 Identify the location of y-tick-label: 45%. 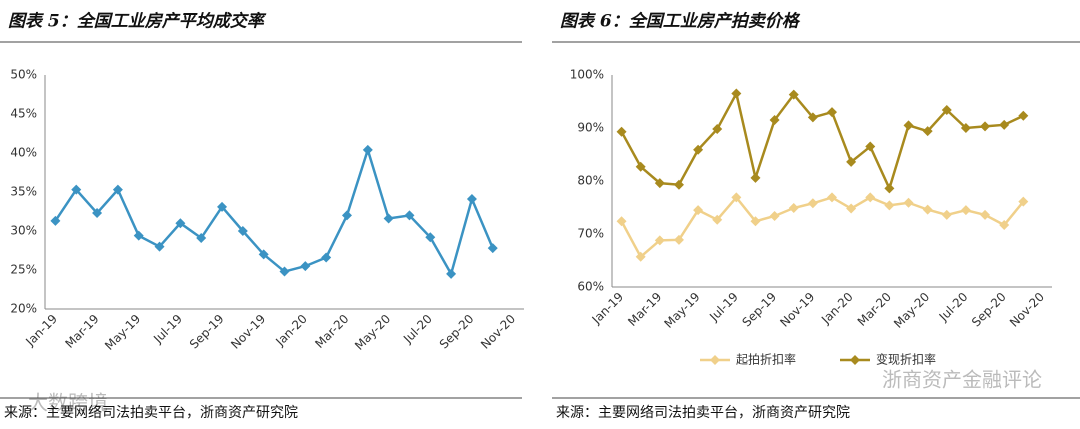
(23, 114).